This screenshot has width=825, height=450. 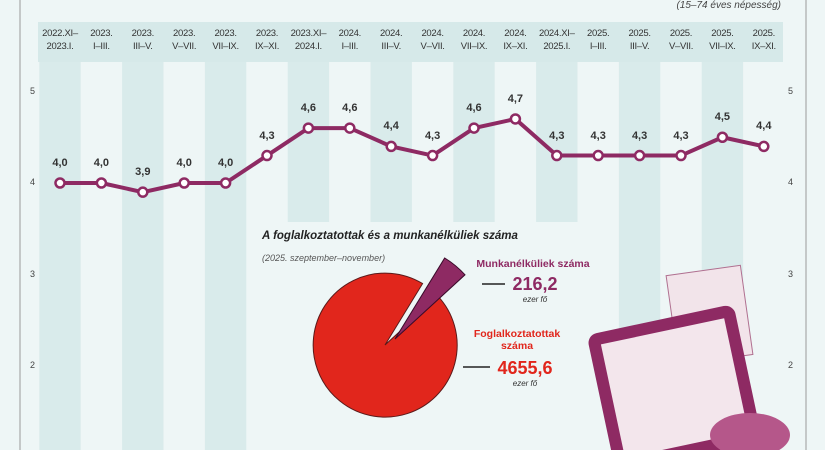 I want to click on x-tick-label: 2022.XI– 2023.I., so click(x=60, y=40).